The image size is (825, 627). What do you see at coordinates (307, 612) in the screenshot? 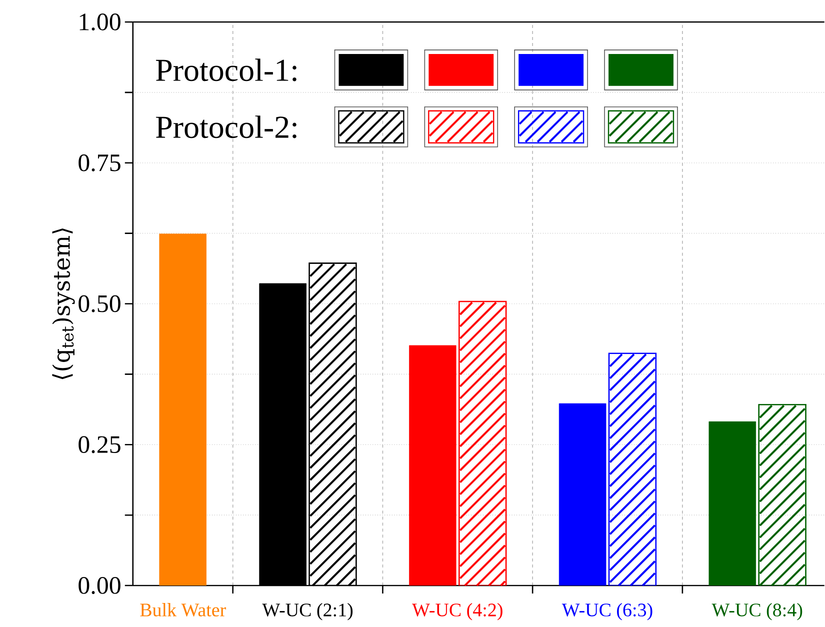
I see `x-tick-label: W-UC (2:1)` at bounding box center [307, 612].